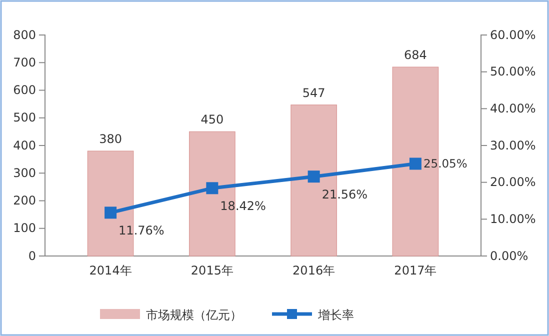 Image resolution: width=549 pixels, height=336 pixels. What do you see at coordinates (24, 201) in the screenshot?
I see `y-tick-label: 200` at bounding box center [24, 201].